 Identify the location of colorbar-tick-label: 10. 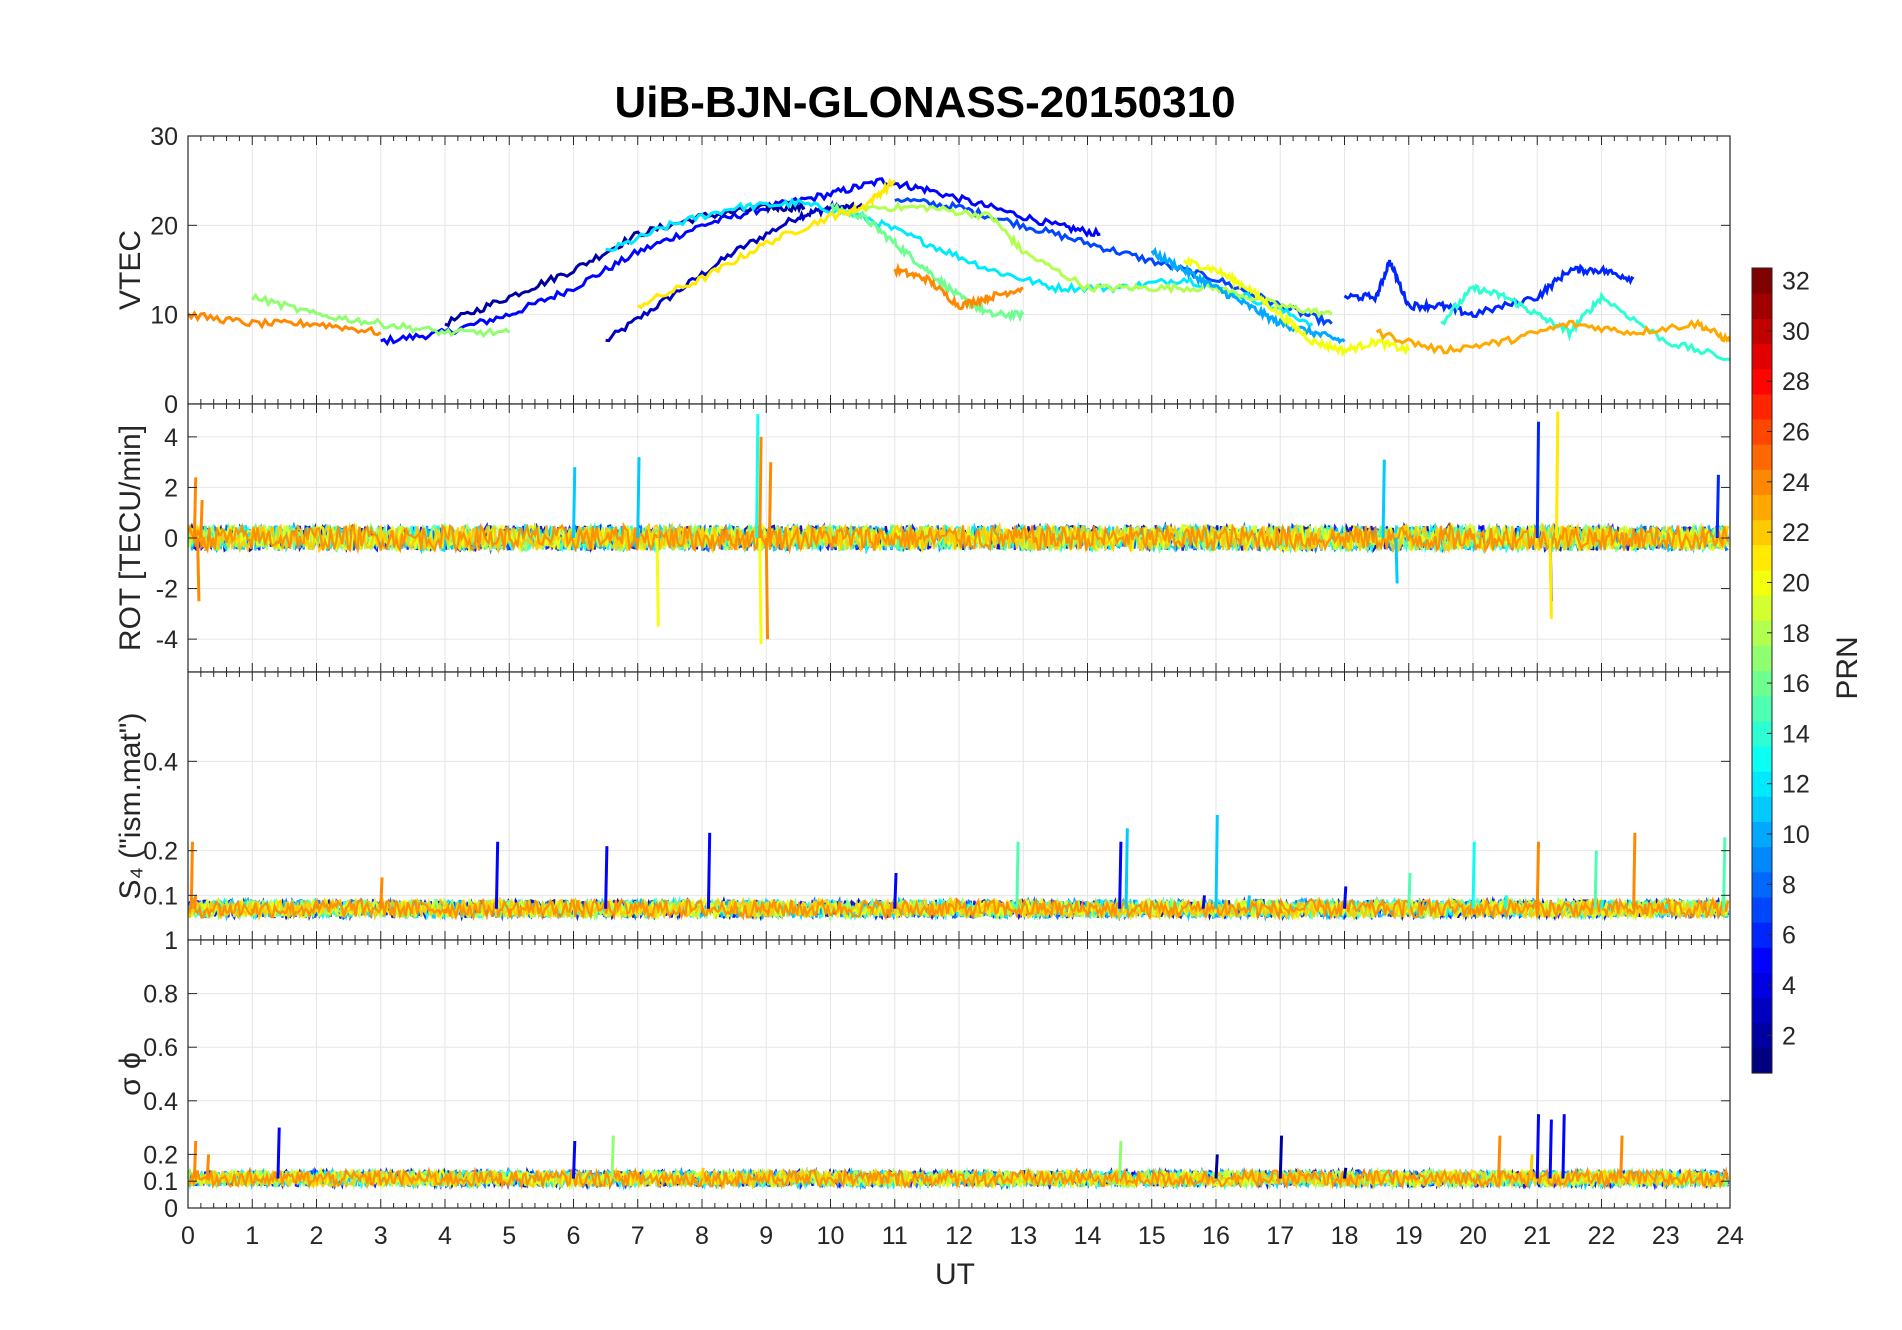
(1796, 835).